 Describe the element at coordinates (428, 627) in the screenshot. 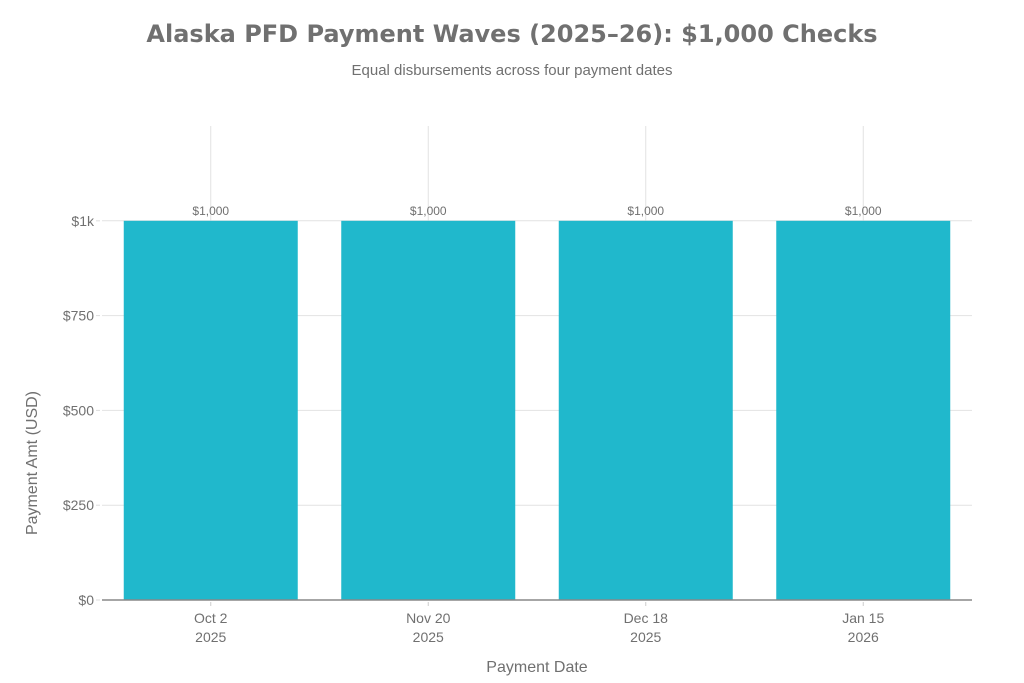

I see `x-tick-label: Nov 20 2025` at that location.